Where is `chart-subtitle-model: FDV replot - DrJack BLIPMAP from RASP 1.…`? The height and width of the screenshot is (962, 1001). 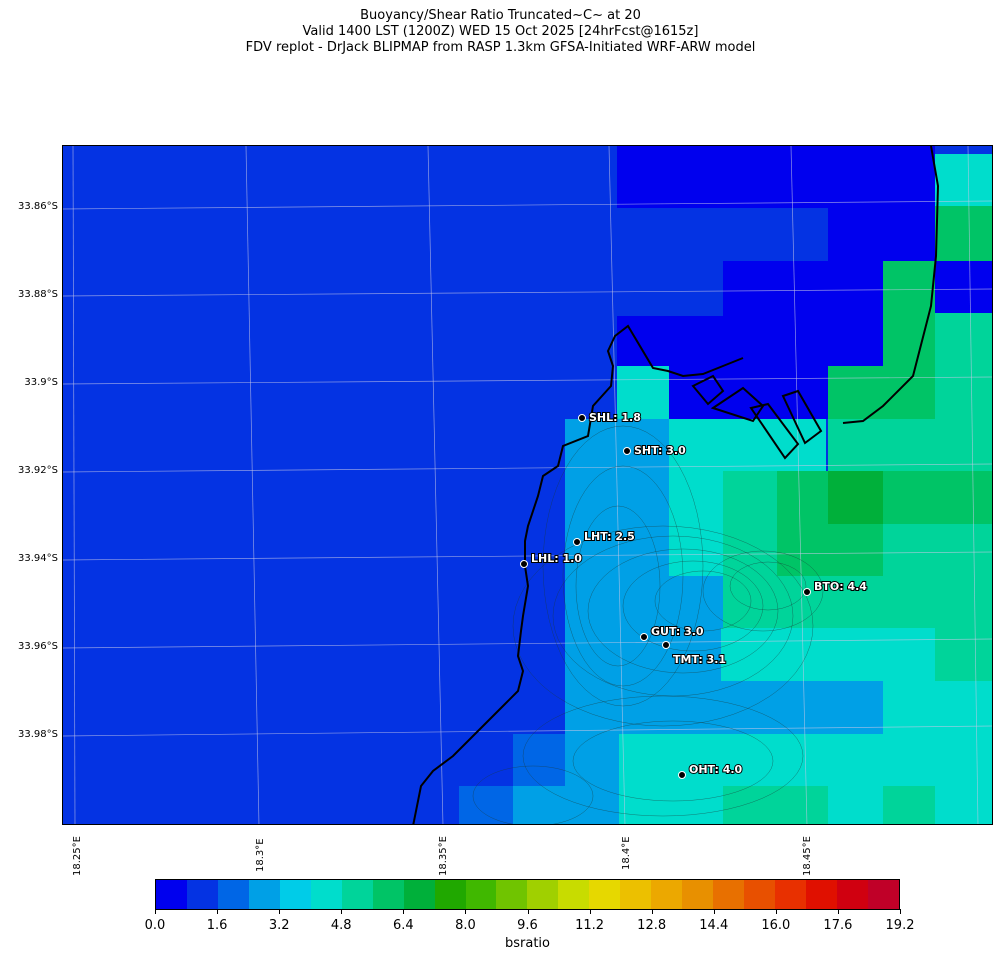
chart-subtitle-model: FDV replot - DrJack BLIPMAP from RASP 1.… is located at coordinates (500, 47).